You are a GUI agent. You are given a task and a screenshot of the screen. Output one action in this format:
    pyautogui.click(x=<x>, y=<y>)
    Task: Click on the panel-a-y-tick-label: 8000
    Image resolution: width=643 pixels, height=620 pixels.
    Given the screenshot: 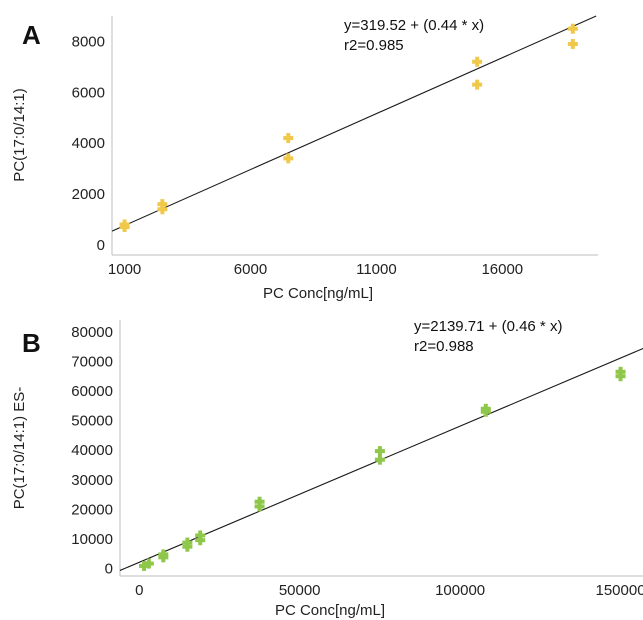 What is the action you would take?
    pyautogui.click(x=88, y=41)
    